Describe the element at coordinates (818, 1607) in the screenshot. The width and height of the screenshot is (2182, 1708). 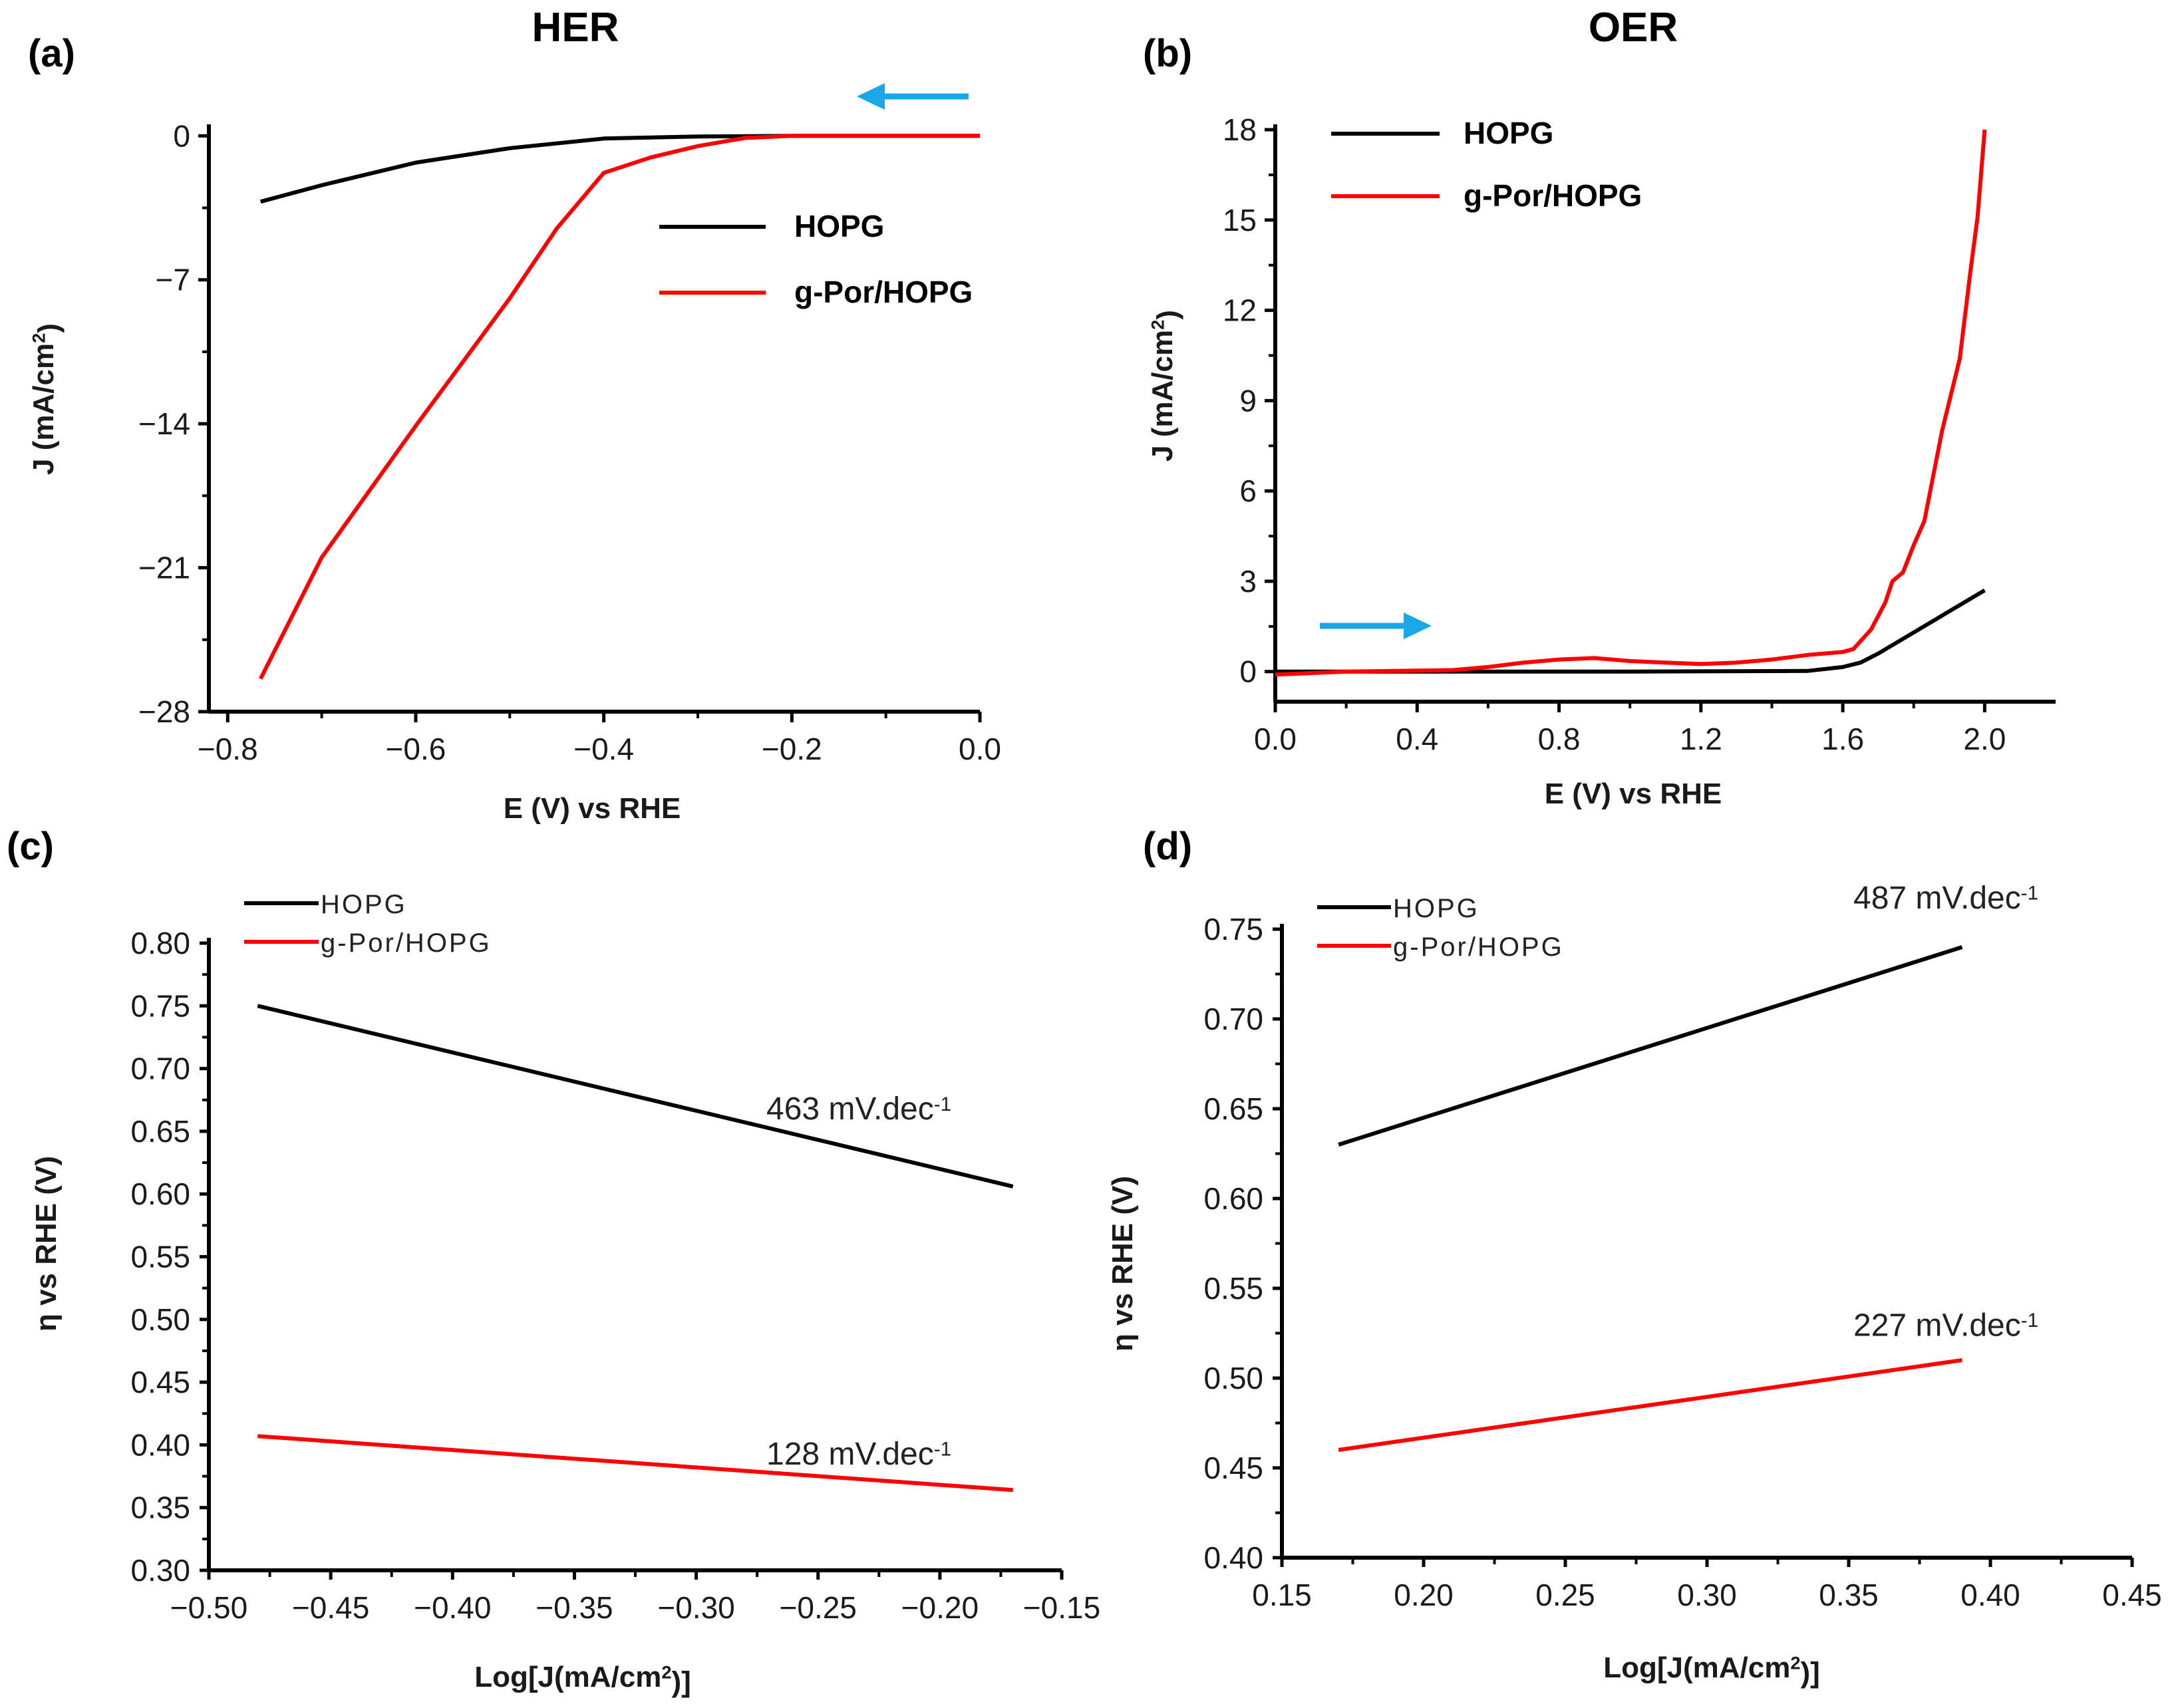
I see `x-tick-label: −0.25` at that location.